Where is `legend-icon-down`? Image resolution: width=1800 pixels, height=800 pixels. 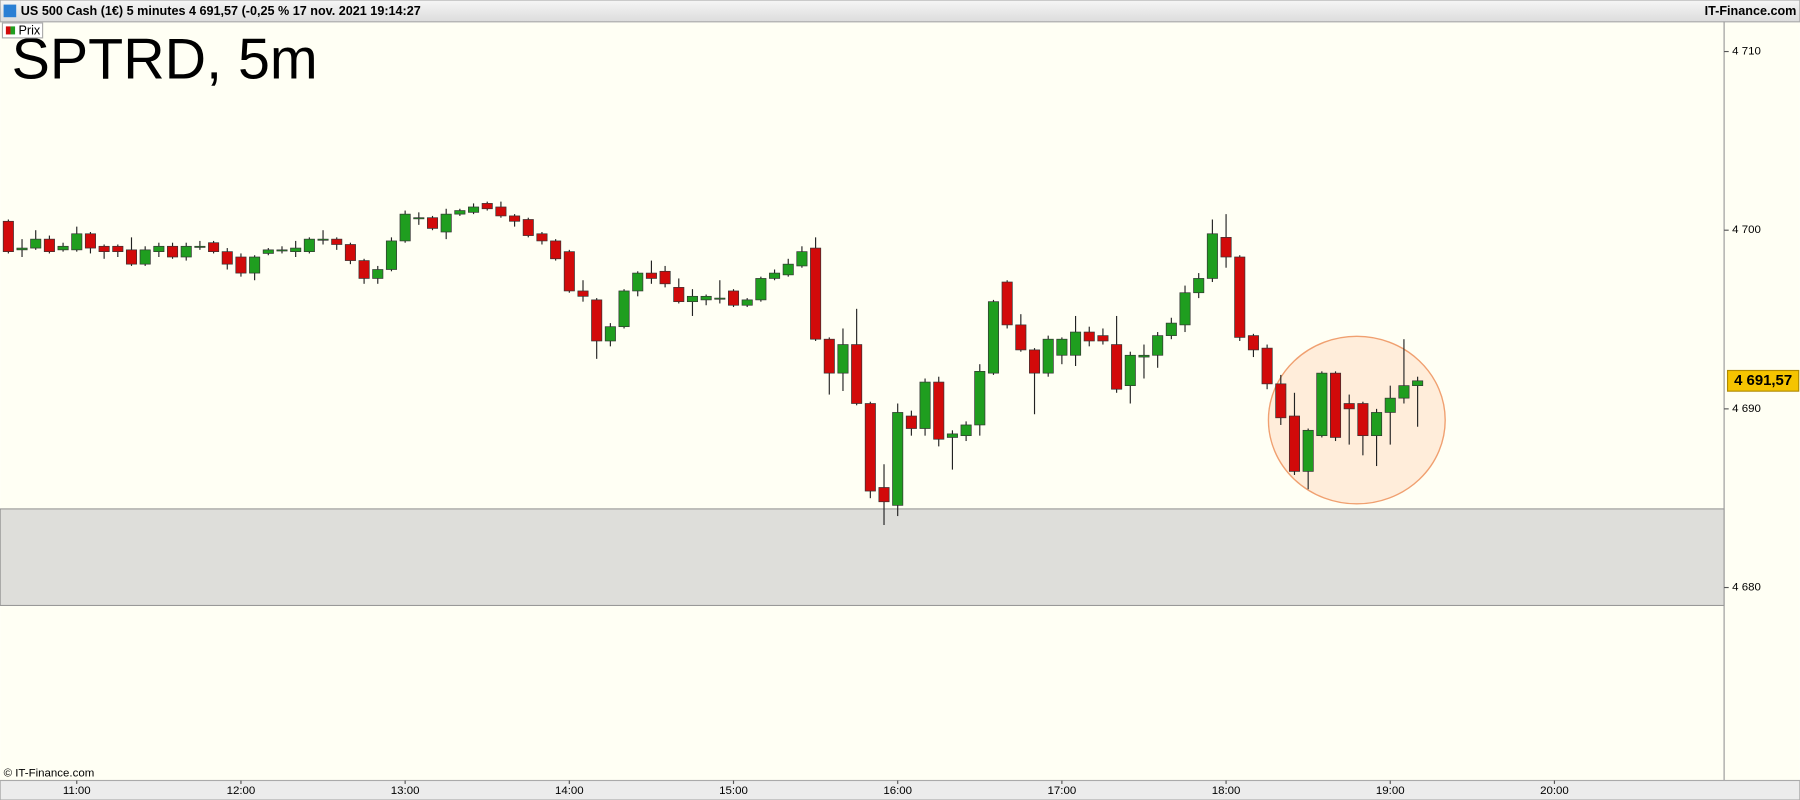 legend-icon-down is located at coordinates (8, 30).